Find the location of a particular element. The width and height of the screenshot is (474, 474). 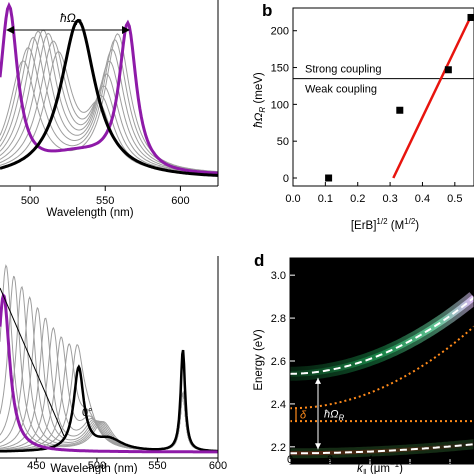

panel-a-xlabel: Wavelength (nm) is located at coordinates (89, 213).